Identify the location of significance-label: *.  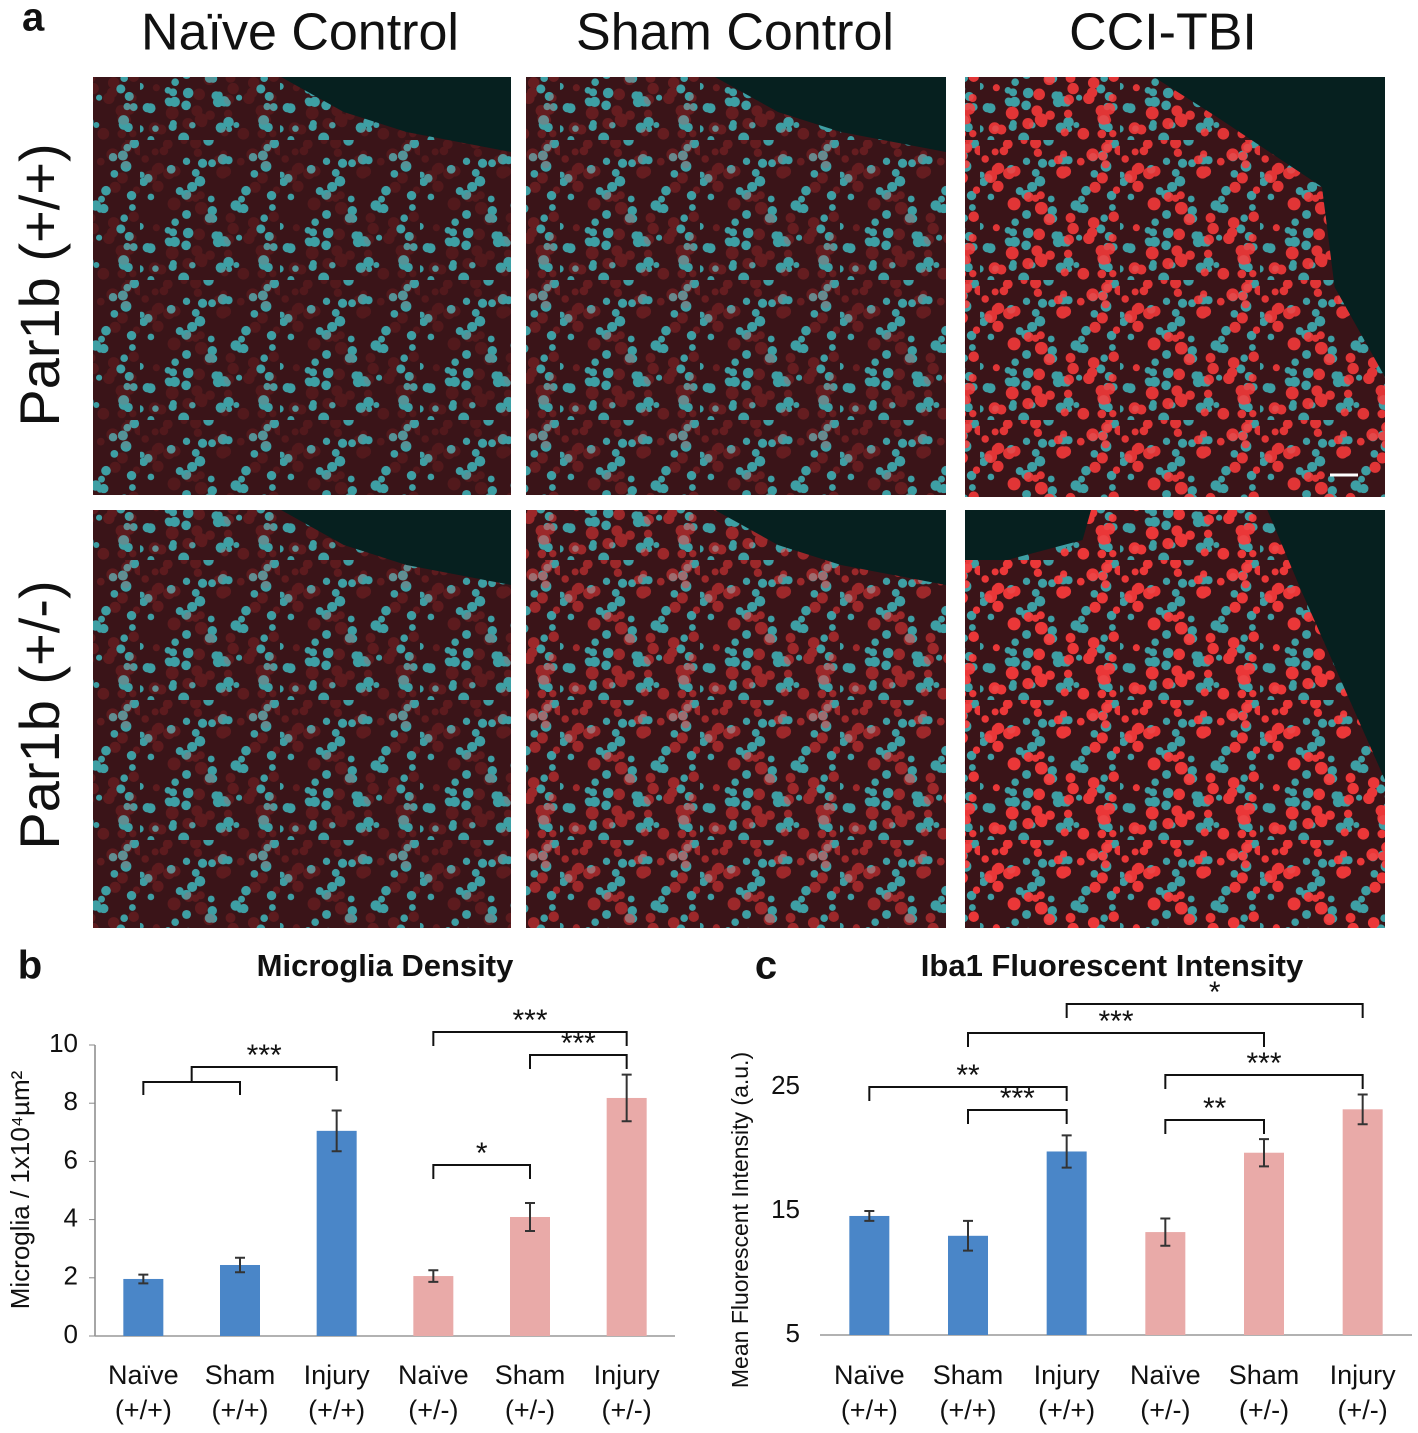
(1215, 992).